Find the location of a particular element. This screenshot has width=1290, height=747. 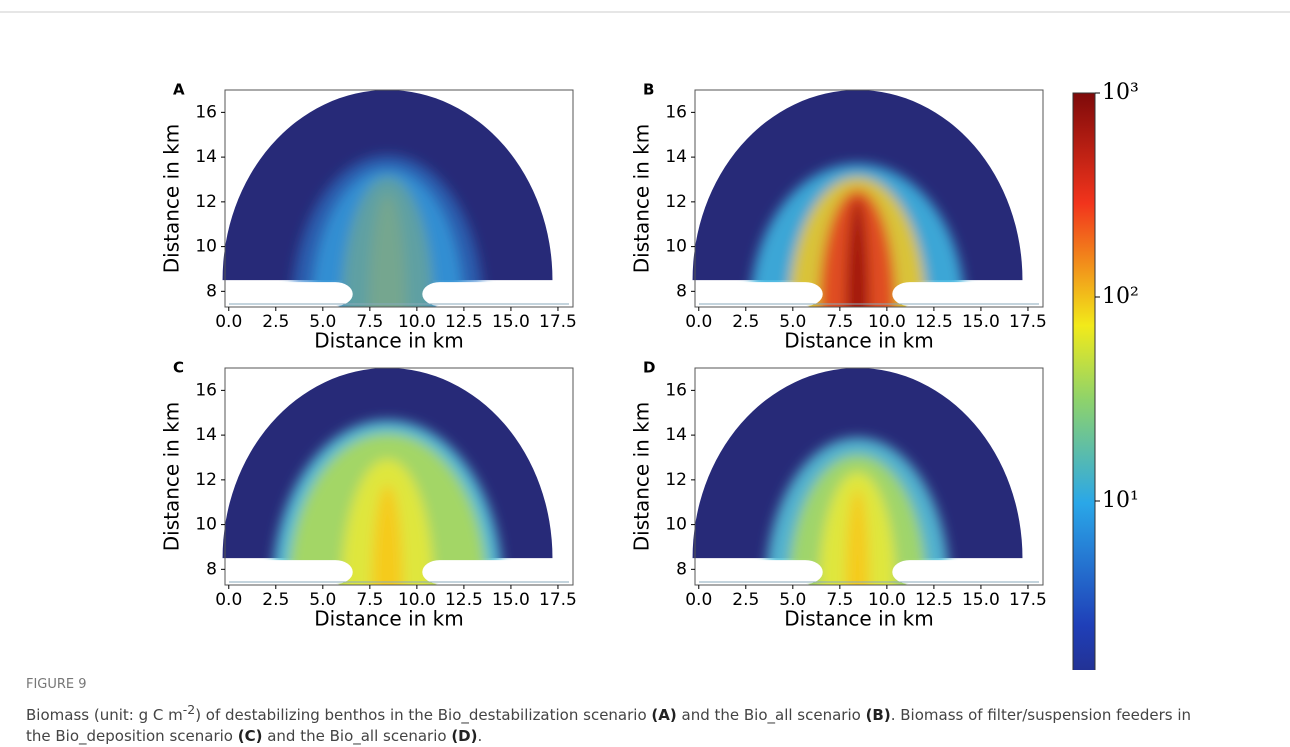

colorbar-tick-label: 10³ is located at coordinates (1120, 92).